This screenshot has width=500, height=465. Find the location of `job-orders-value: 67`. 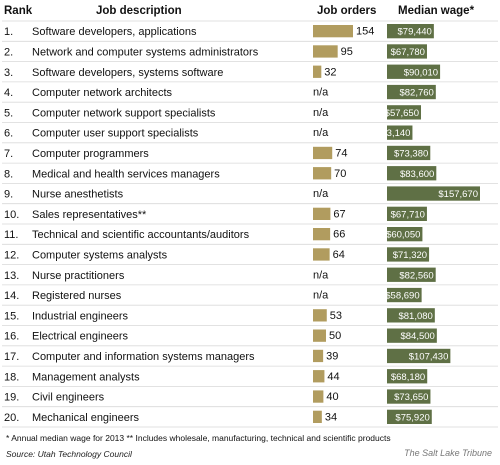

job-orders-value: 67 is located at coordinates (339, 214).